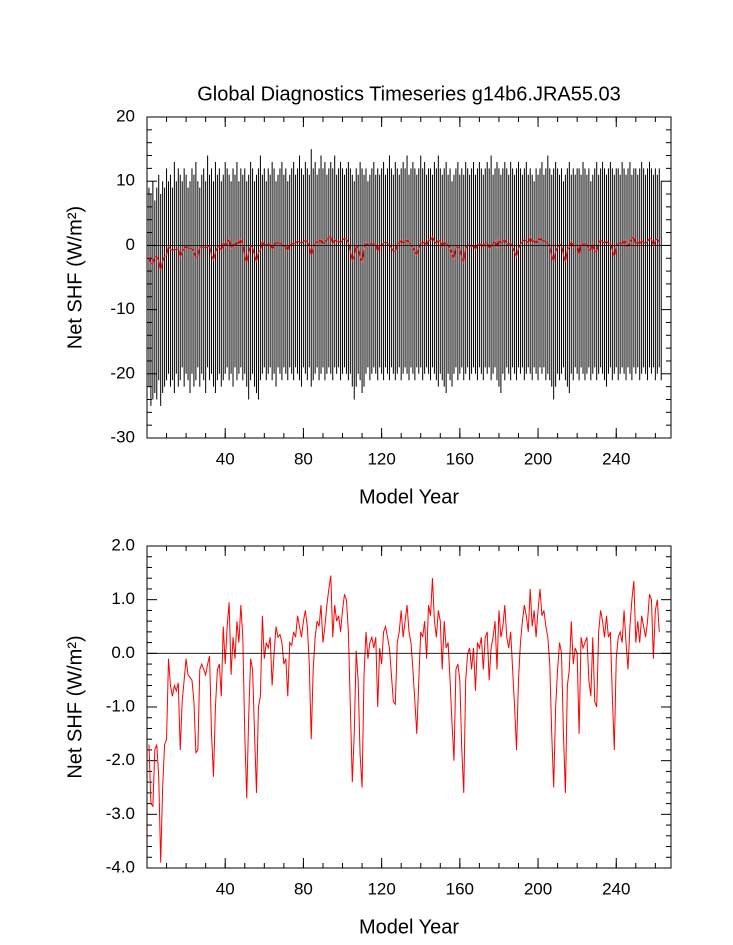  I want to click on y-tick-label: -3.0, so click(120, 813).